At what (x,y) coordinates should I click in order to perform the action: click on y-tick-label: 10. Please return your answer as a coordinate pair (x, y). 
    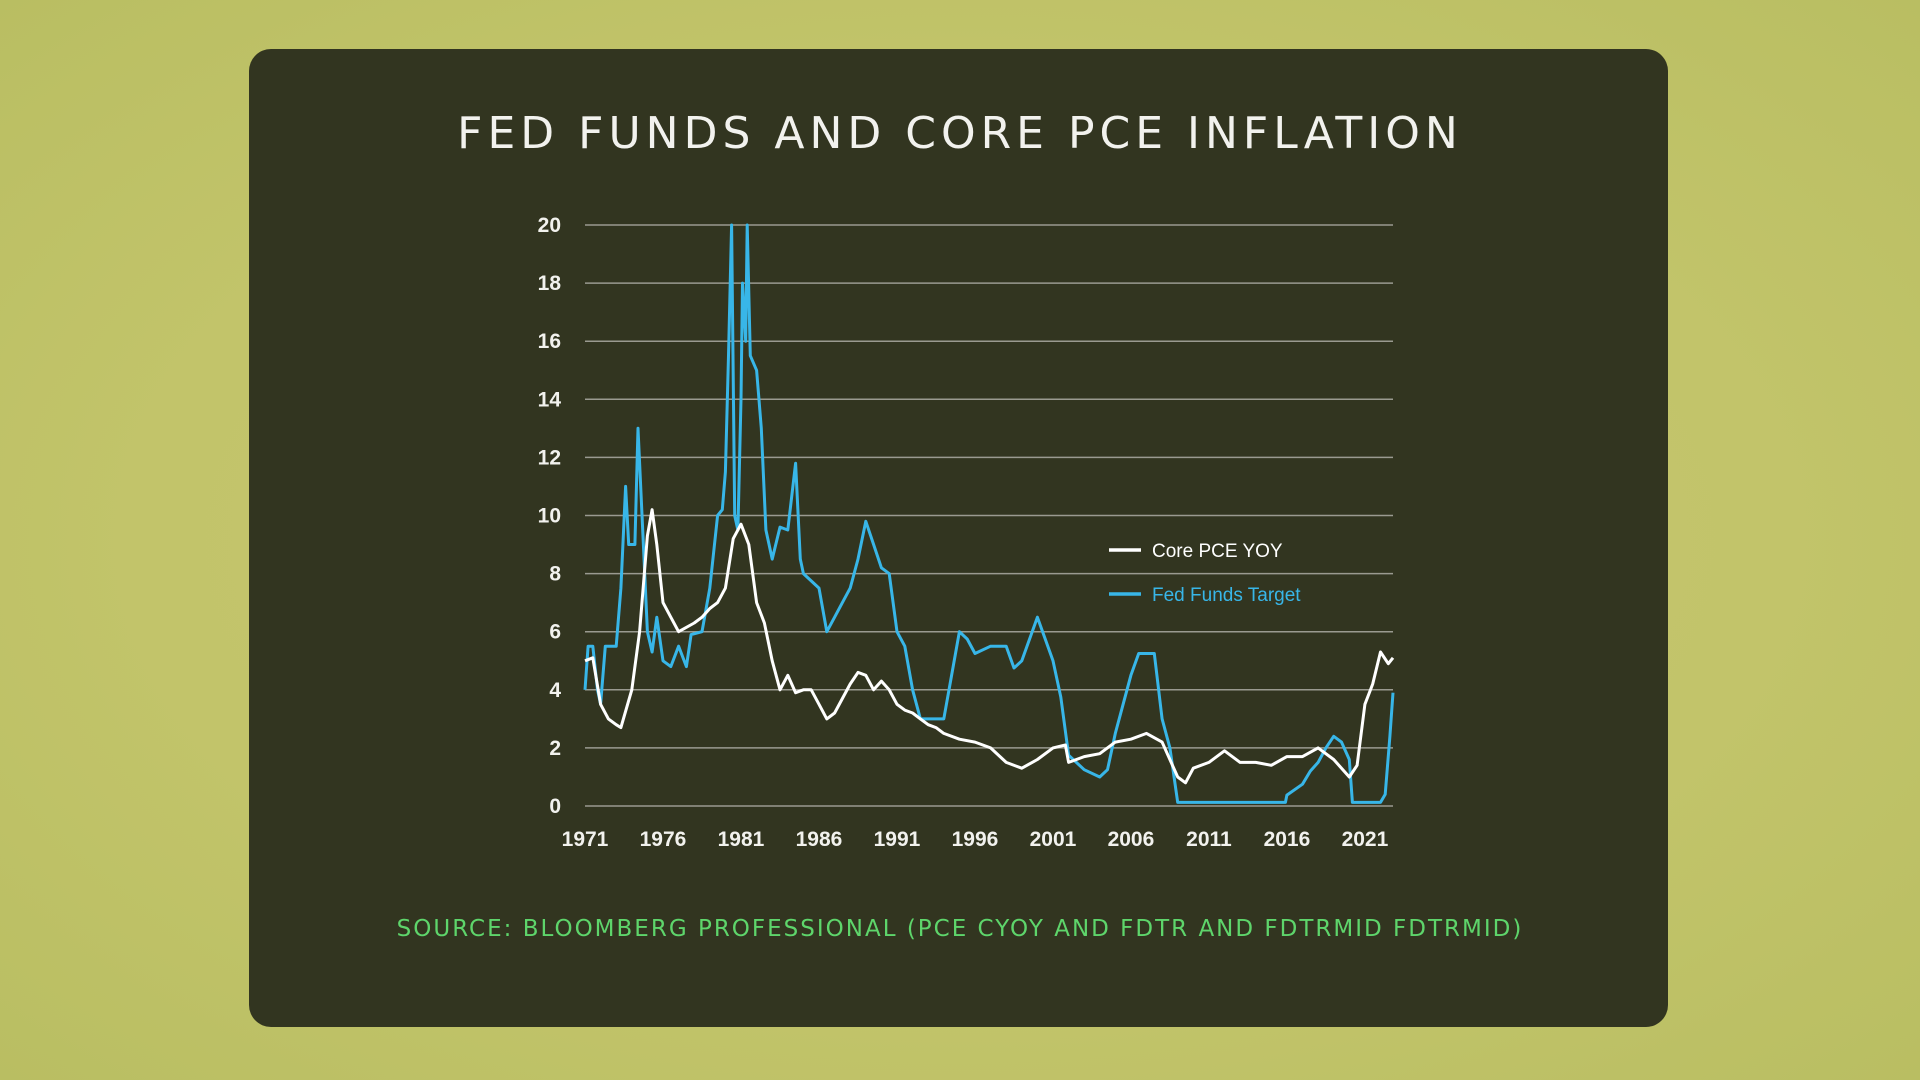
    Looking at the image, I should click on (549, 516).